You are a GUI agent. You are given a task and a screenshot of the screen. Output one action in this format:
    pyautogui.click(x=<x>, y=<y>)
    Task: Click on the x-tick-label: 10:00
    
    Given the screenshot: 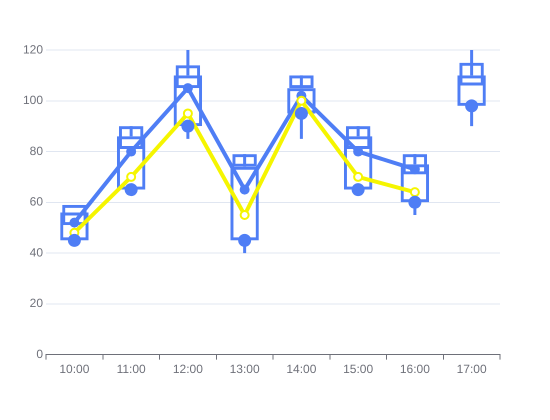 What is the action you would take?
    pyautogui.click(x=74, y=369)
    